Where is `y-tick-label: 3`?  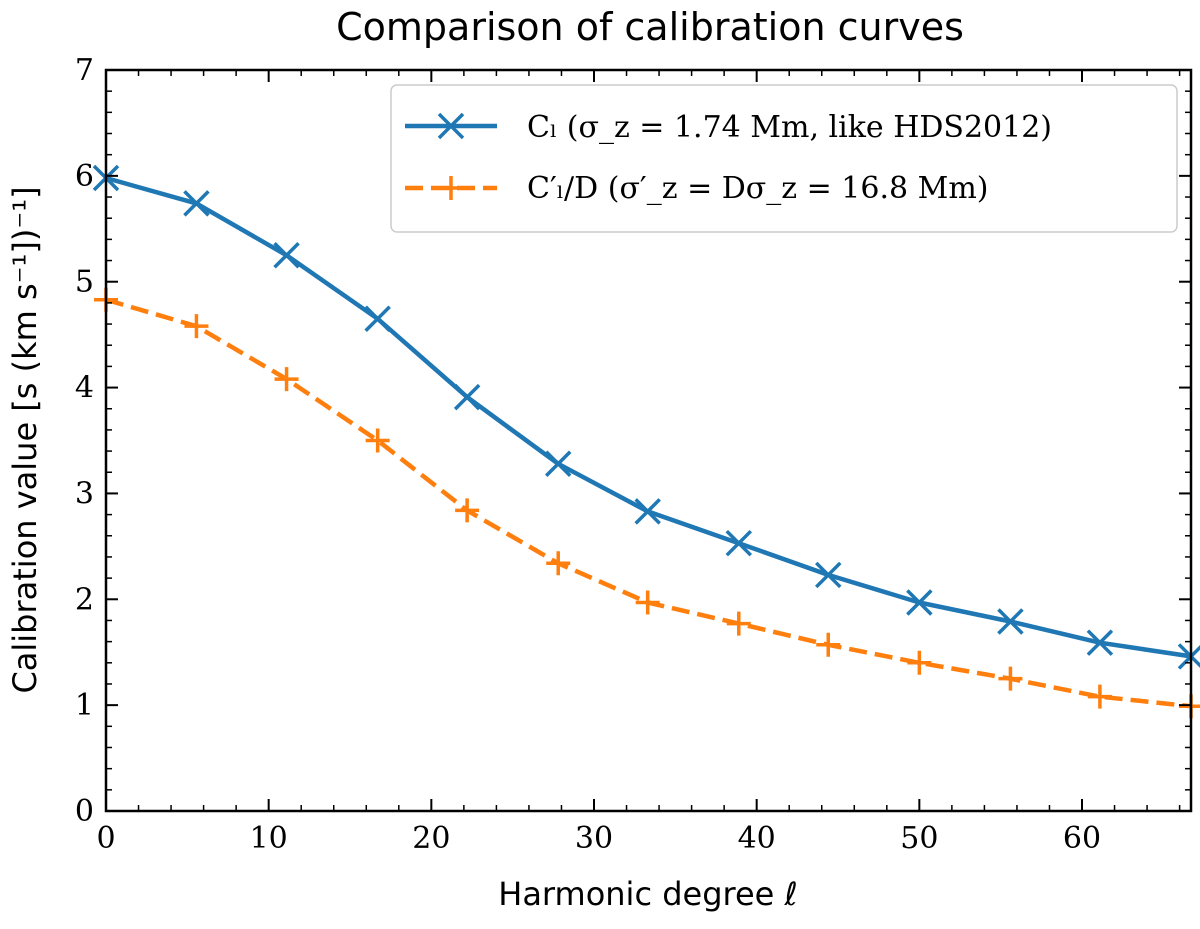
y-tick-label: 3 is located at coordinates (84, 493).